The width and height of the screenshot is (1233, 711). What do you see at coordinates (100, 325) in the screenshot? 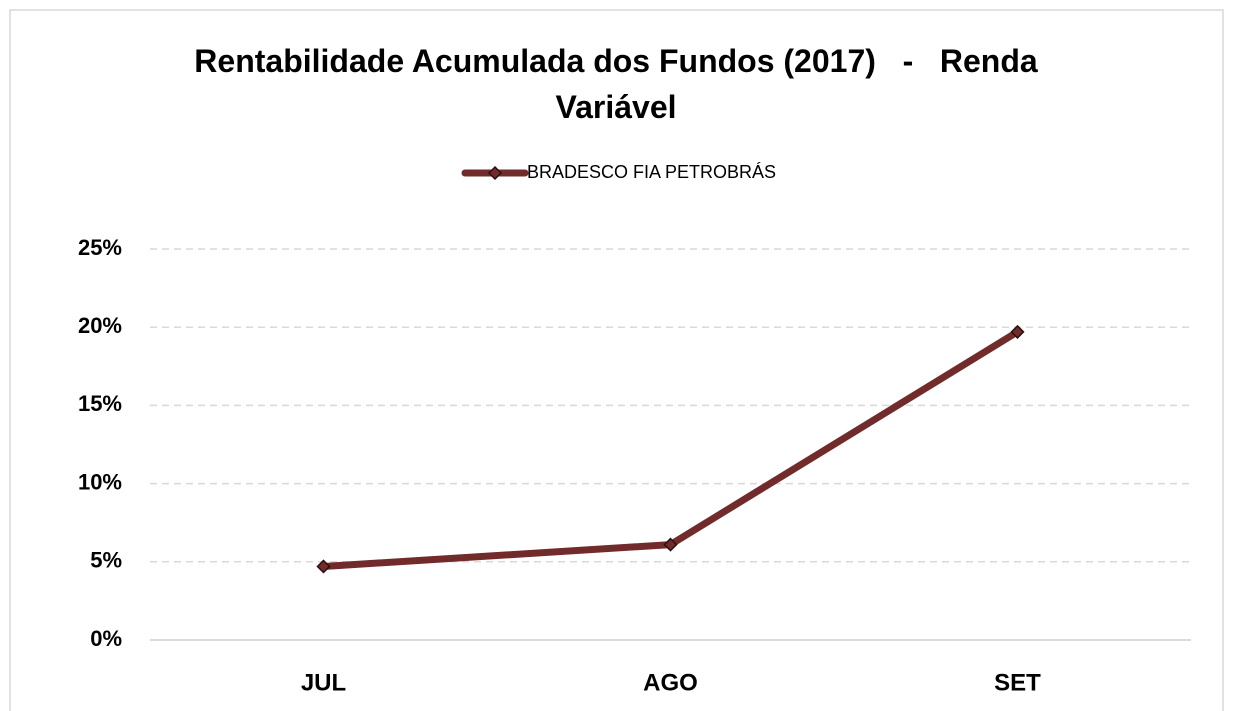
I see `y-tick-label: 20%` at bounding box center [100, 325].